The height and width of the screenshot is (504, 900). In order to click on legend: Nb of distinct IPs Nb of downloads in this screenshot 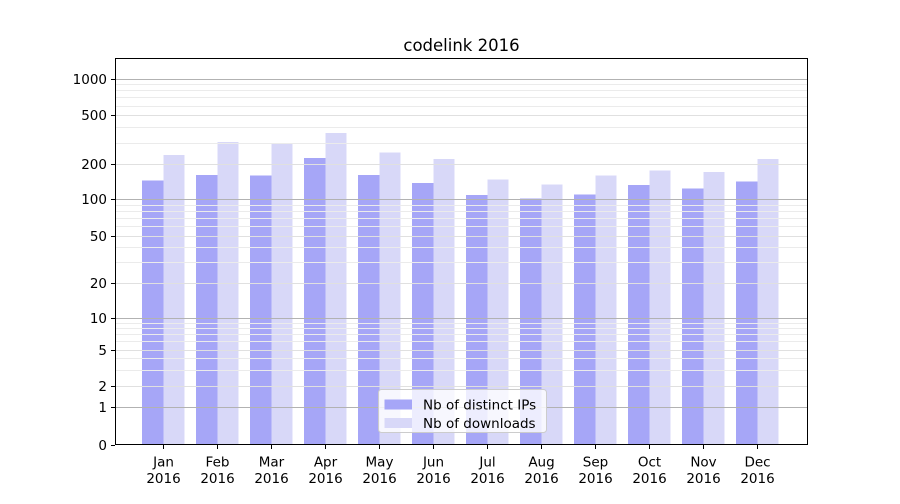, I will do `click(462, 411)`.